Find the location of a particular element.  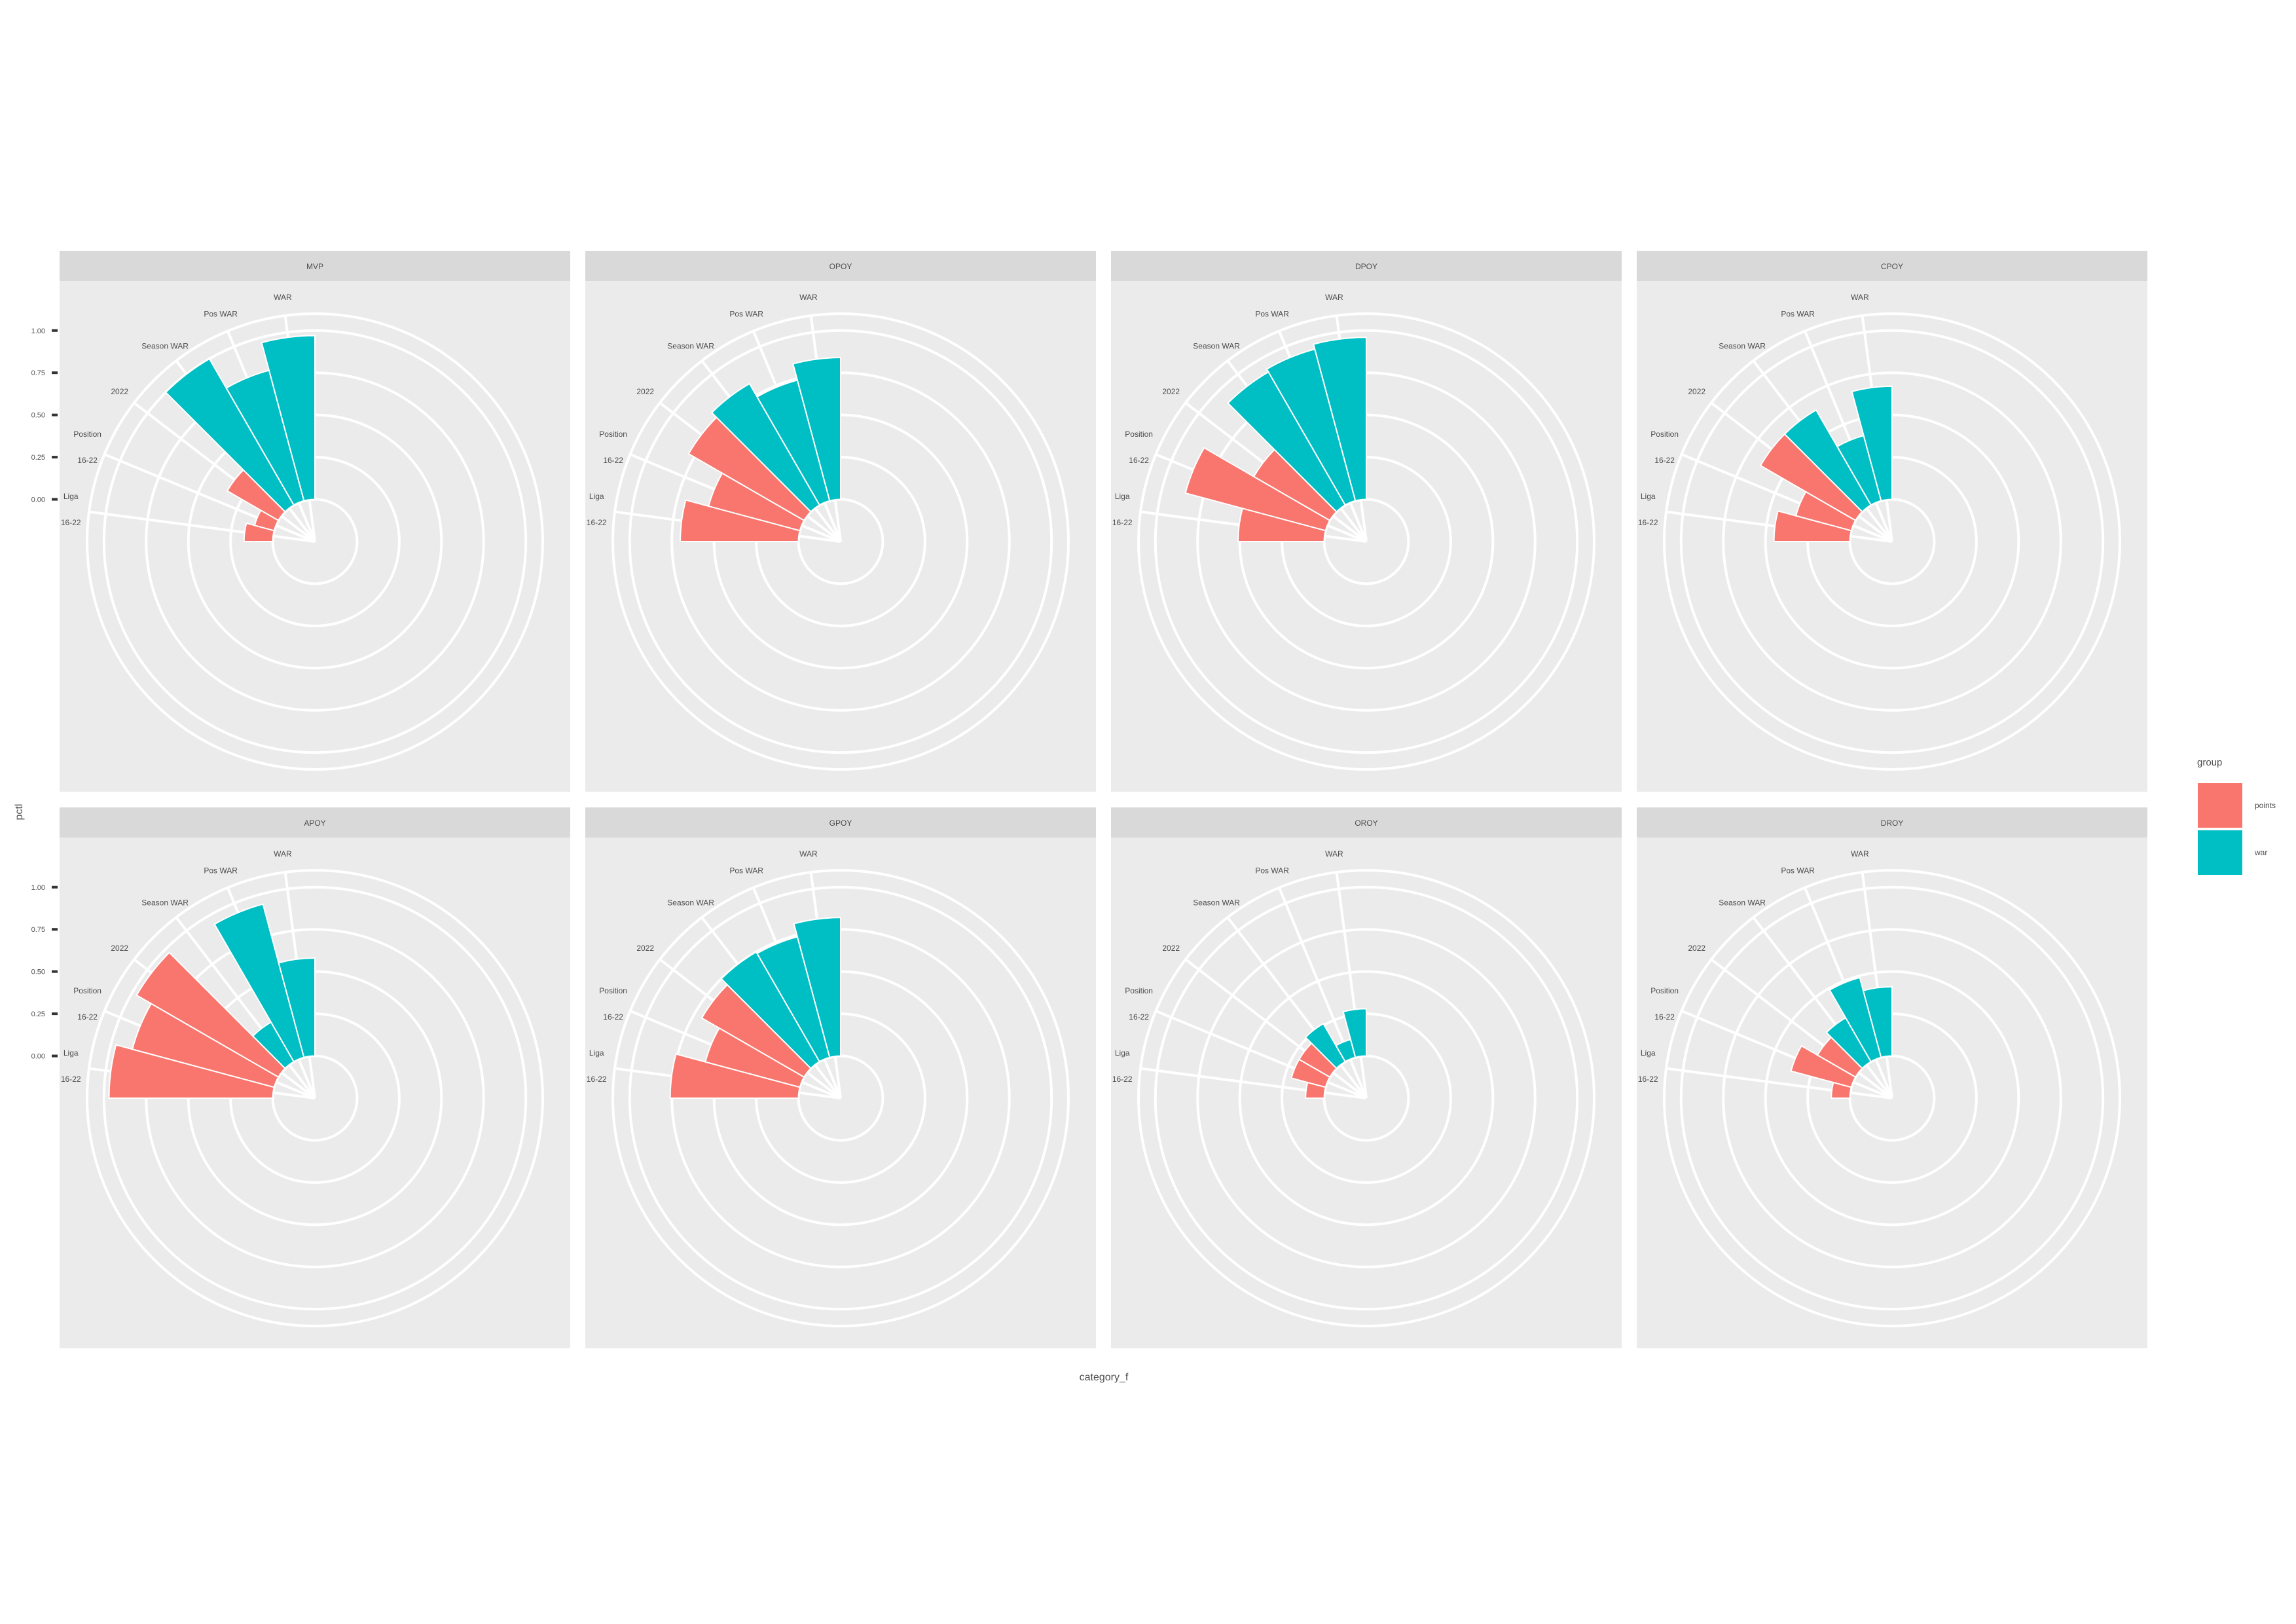

legend-label-war: war is located at coordinates (2260, 852).